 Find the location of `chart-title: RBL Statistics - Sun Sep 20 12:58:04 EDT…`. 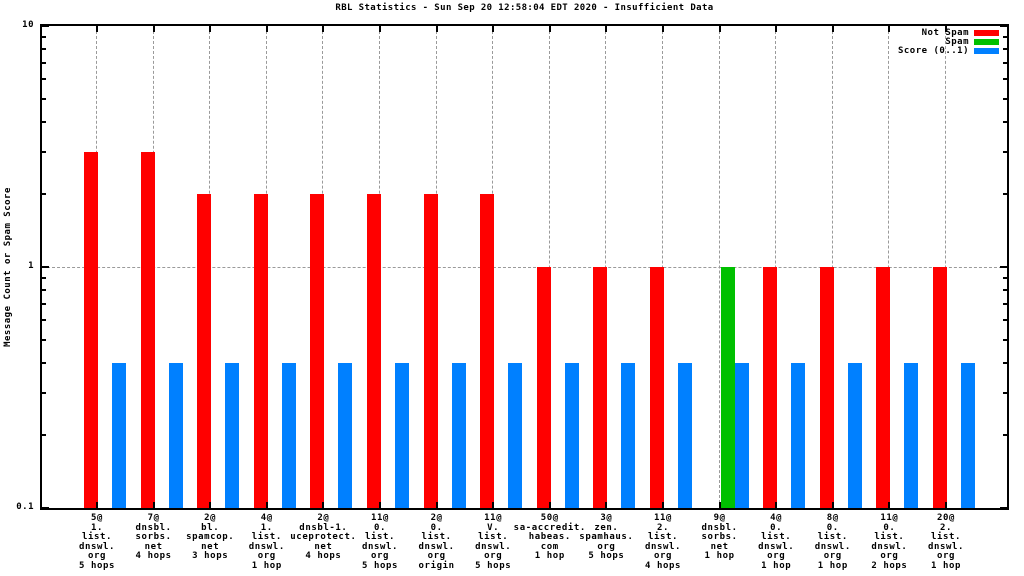

chart-title: RBL Statistics - Sun Sep 20 12:58:04 EDT… is located at coordinates (524, 8).